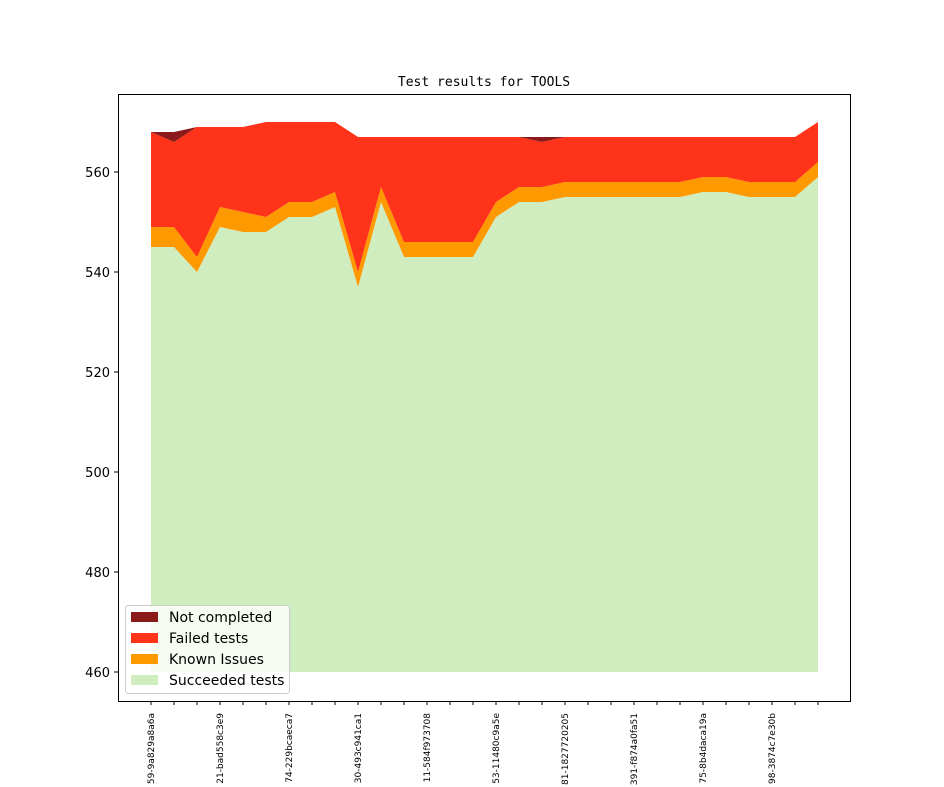 The image size is (944, 787). I want to click on x-tick-label: 74-229bcaeca7, so click(290, 748).